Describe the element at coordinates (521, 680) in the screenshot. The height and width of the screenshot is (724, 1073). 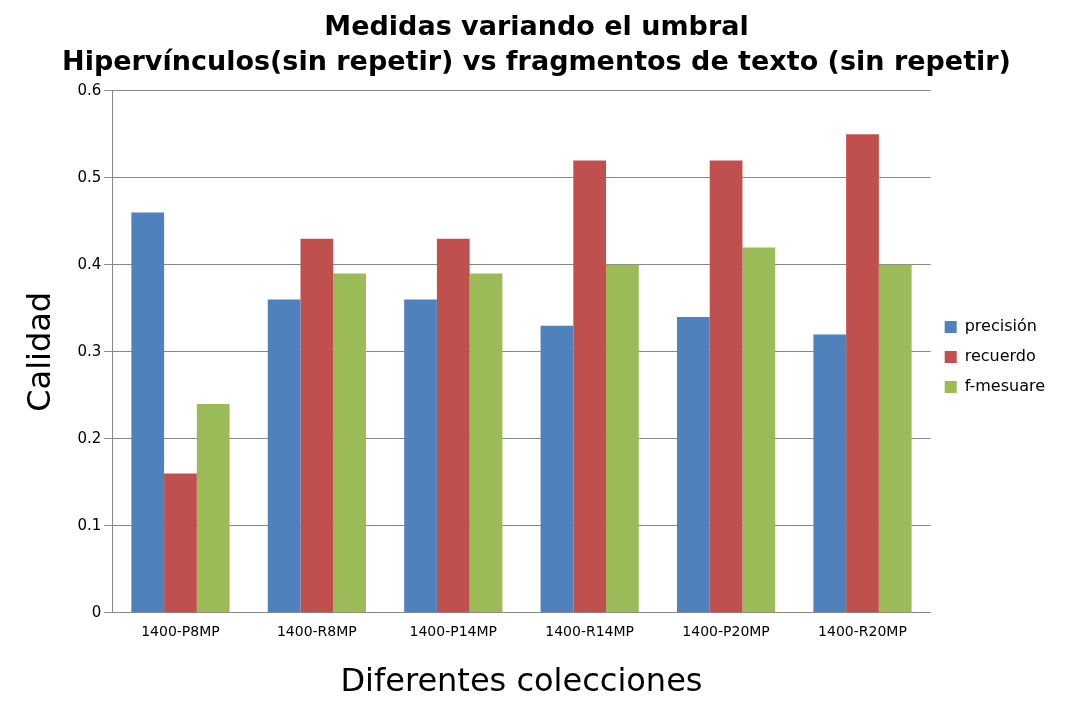
I see `x-axis-title: Diferentes colecciones` at that location.